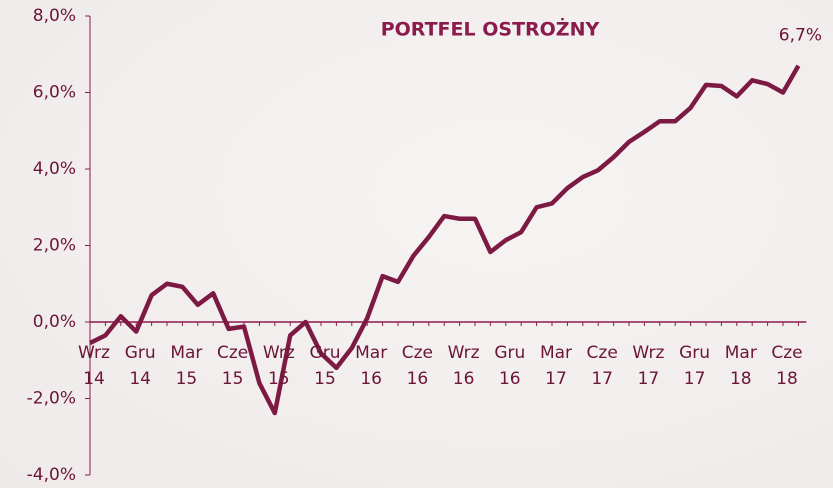 The image size is (833, 488). Describe the element at coordinates (54, 246) in the screenshot. I see `y-tick-label: 2,0%` at that location.